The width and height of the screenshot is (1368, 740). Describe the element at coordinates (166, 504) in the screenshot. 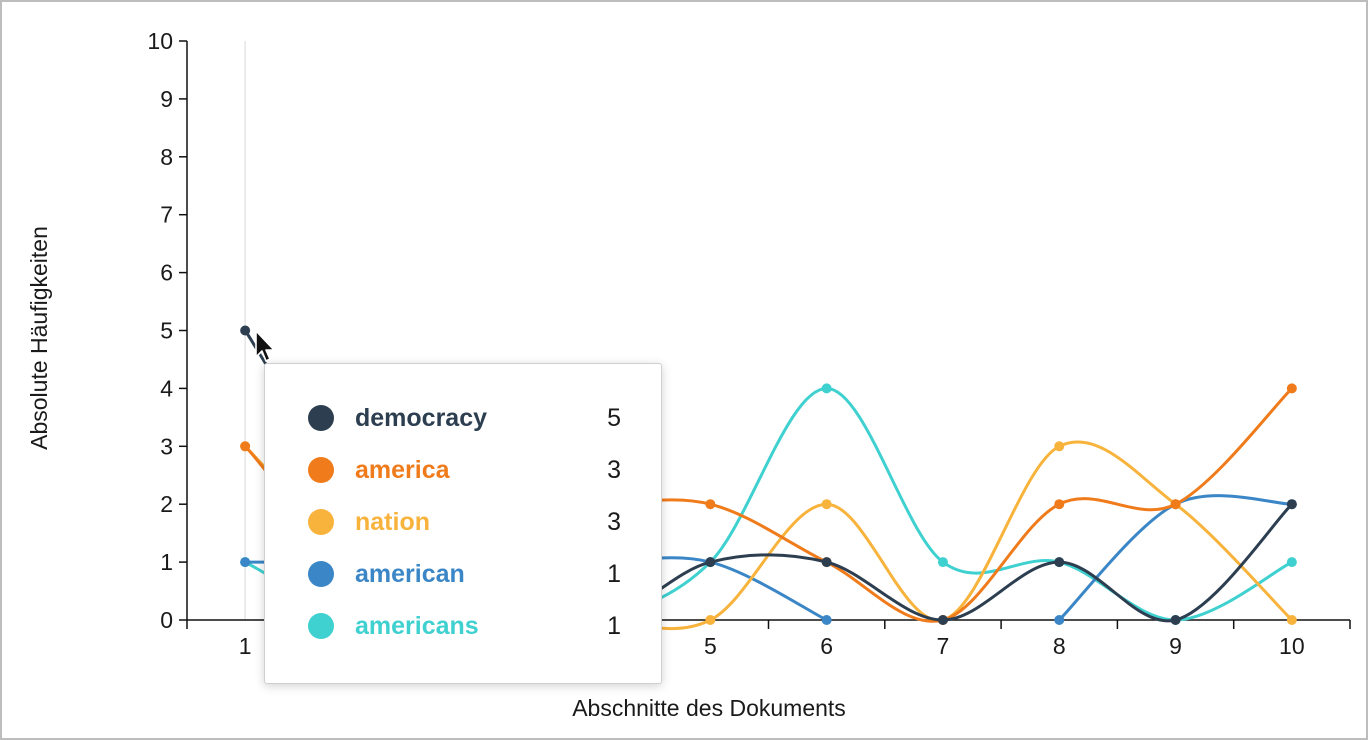

I see `y-tick-label: 2` at that location.